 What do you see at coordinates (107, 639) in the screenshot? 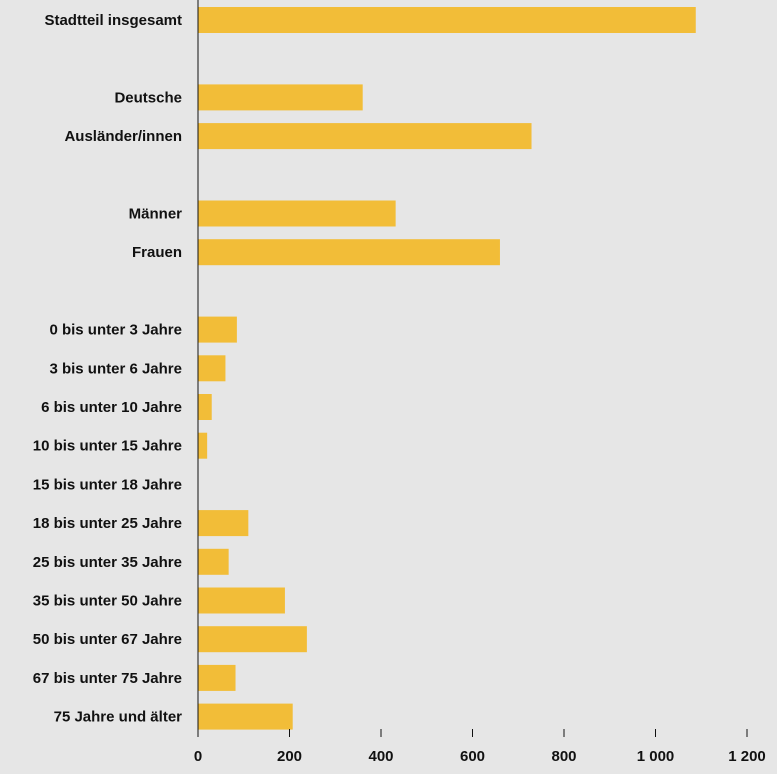
I see `category-label: 50 bis unter 67 Jahre` at bounding box center [107, 639].